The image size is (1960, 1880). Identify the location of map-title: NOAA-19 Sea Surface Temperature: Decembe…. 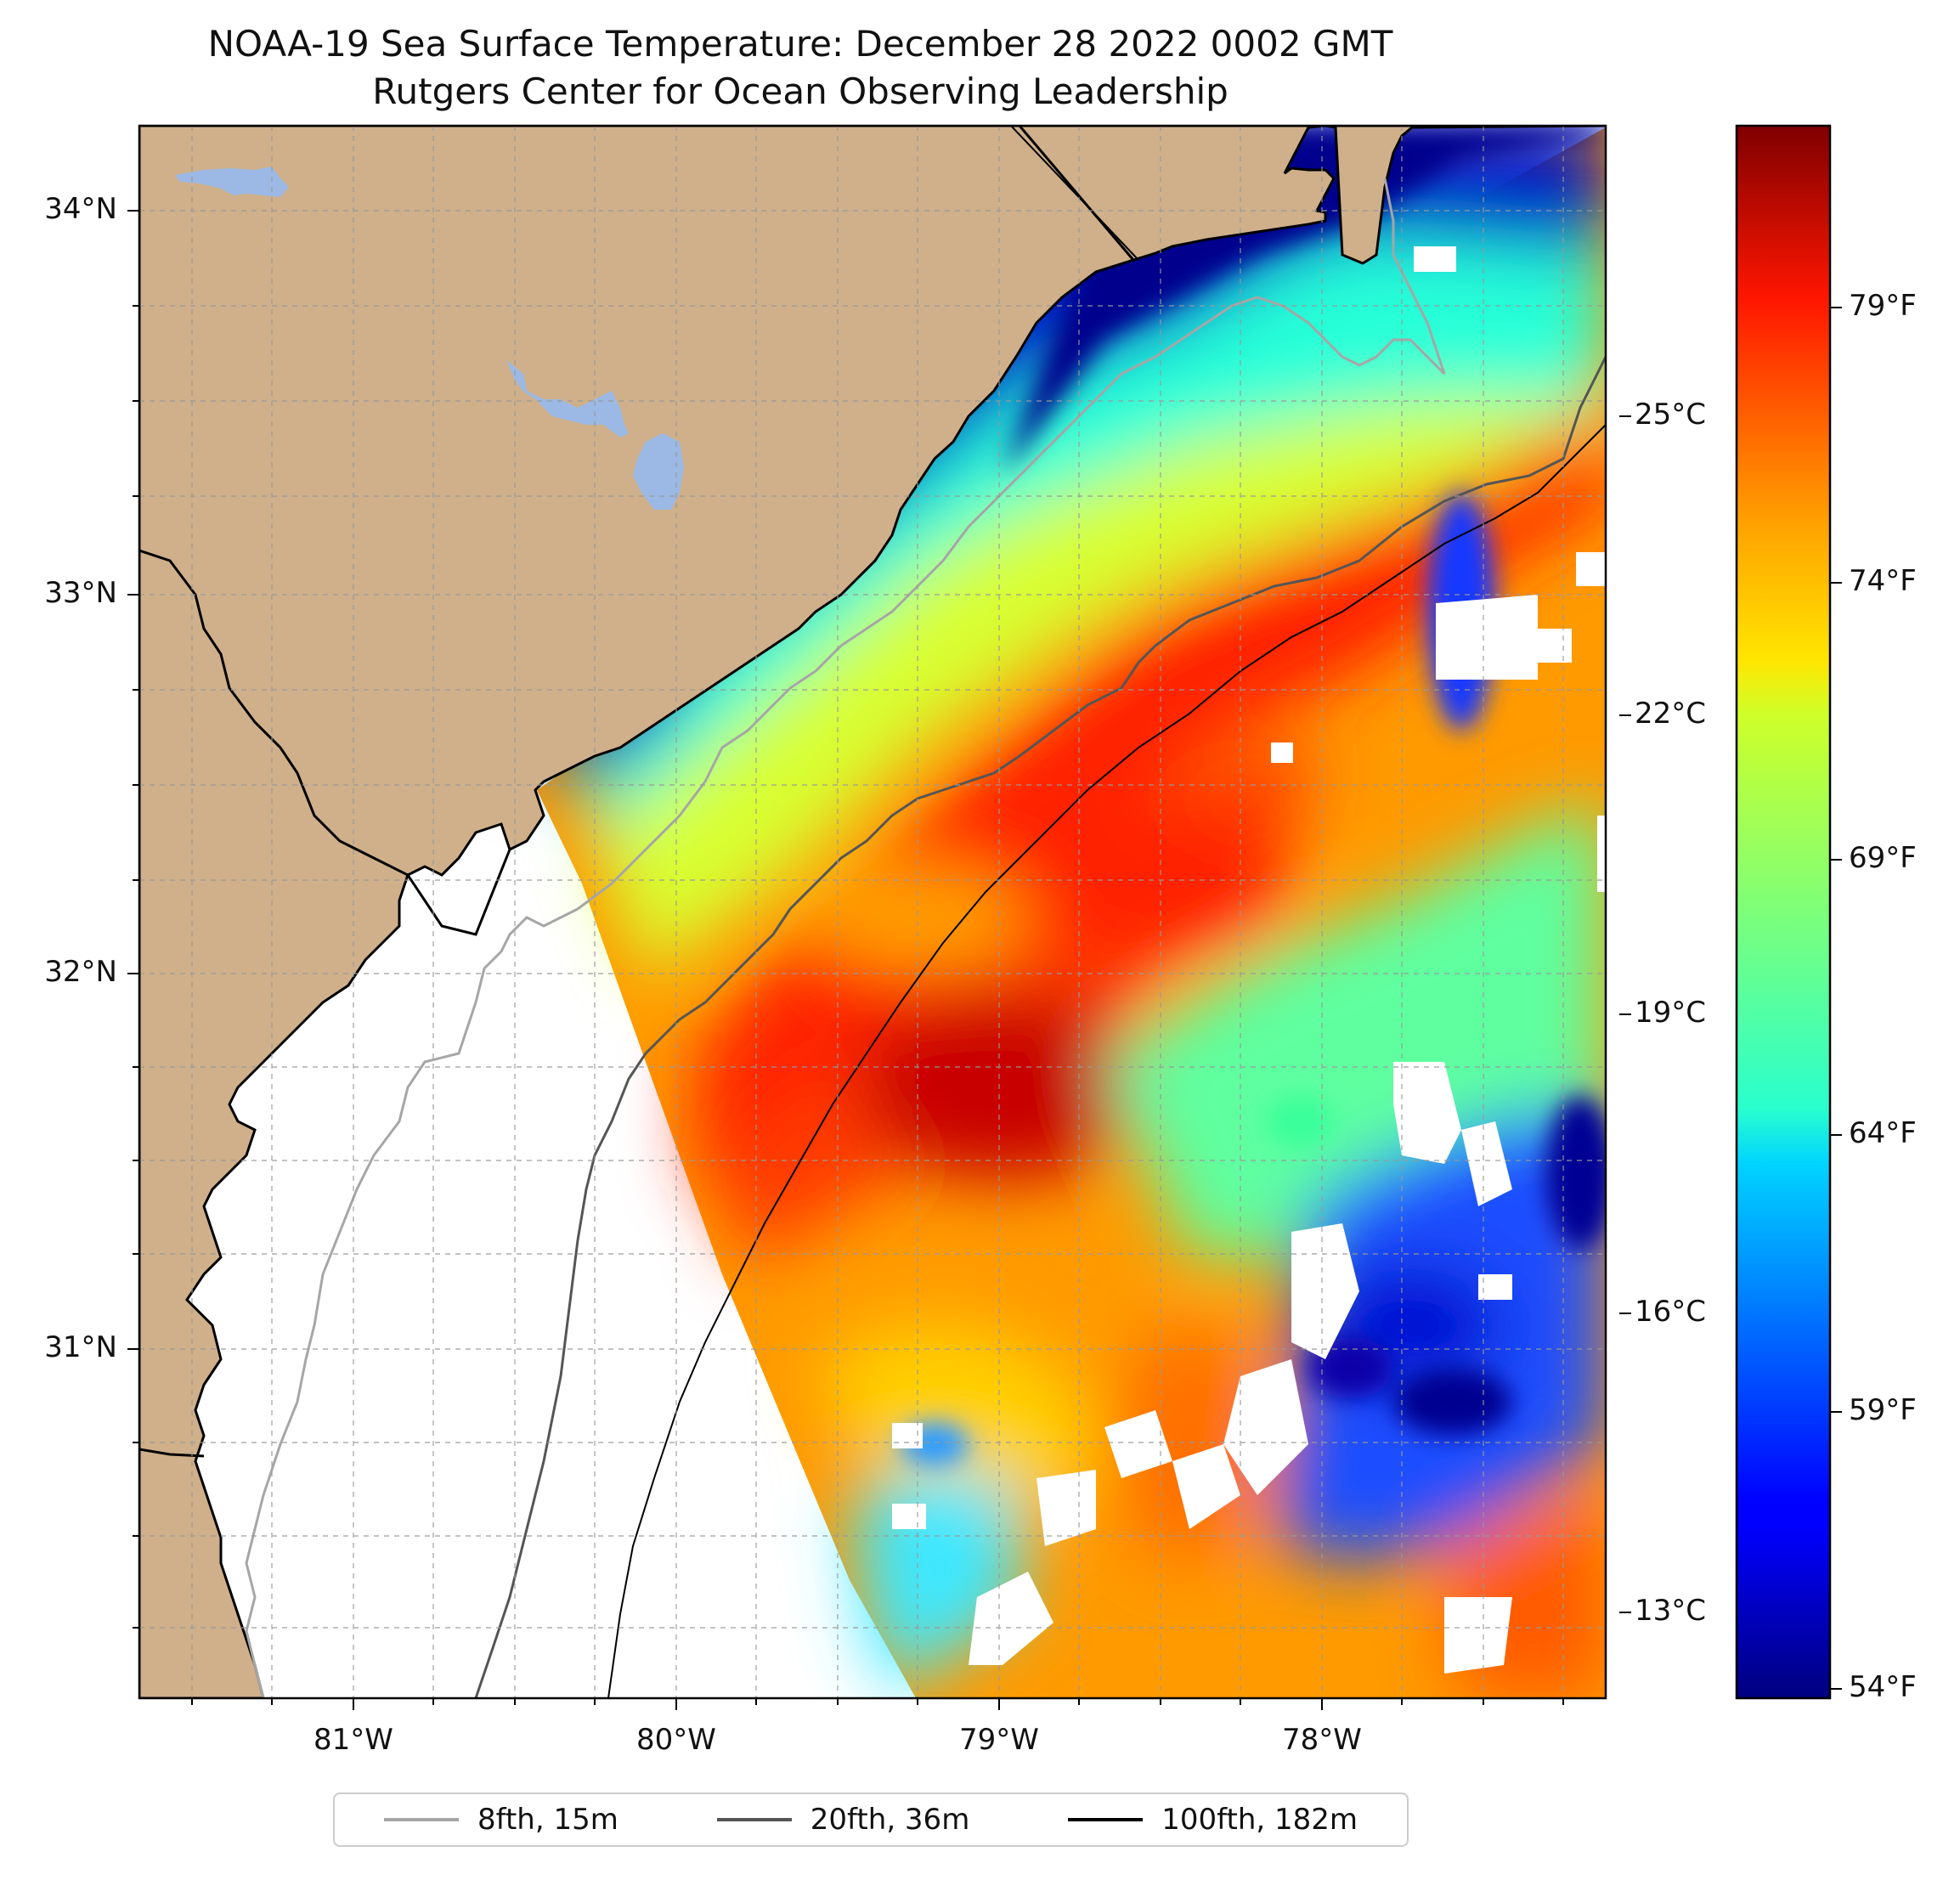
(800, 44).